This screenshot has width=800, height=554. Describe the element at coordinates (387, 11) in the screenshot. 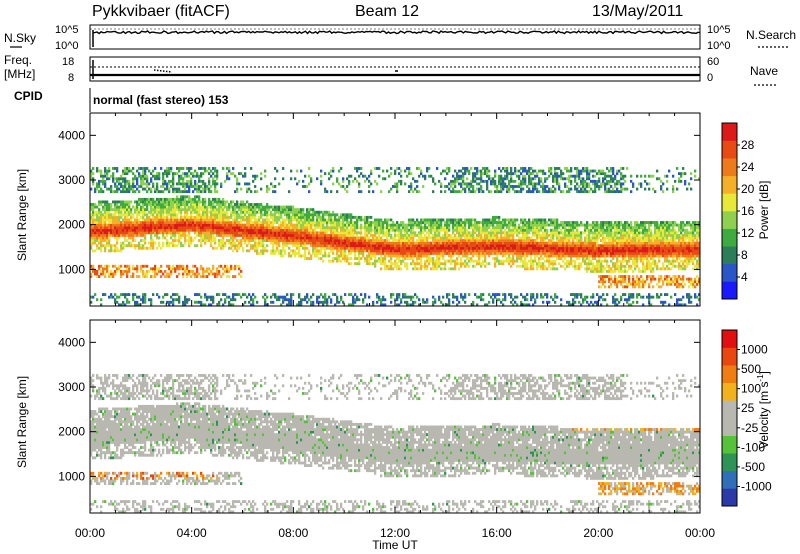

I see `beam-title: Beam 12` at that location.